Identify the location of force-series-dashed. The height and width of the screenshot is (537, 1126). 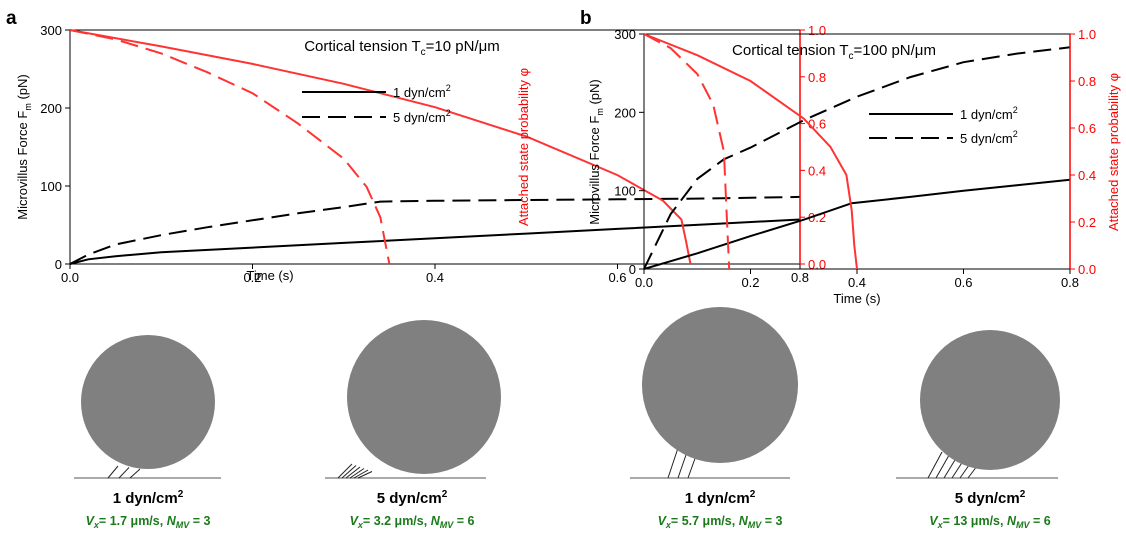
(435, 230).